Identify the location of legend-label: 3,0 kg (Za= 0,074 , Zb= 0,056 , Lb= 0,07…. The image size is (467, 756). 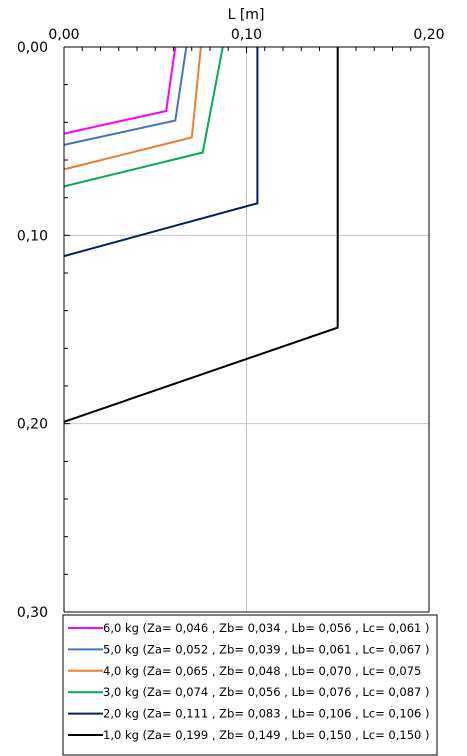
(266, 692).